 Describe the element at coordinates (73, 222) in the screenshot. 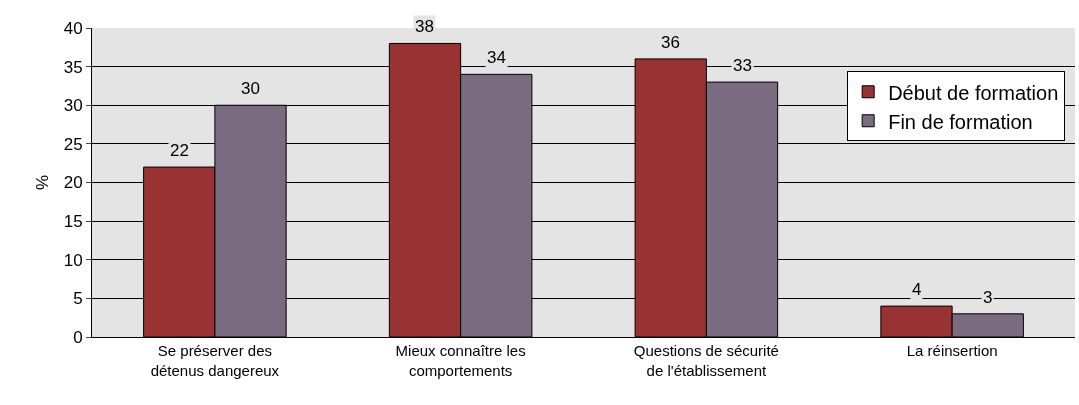

I see `y-tick-label: 15` at that location.